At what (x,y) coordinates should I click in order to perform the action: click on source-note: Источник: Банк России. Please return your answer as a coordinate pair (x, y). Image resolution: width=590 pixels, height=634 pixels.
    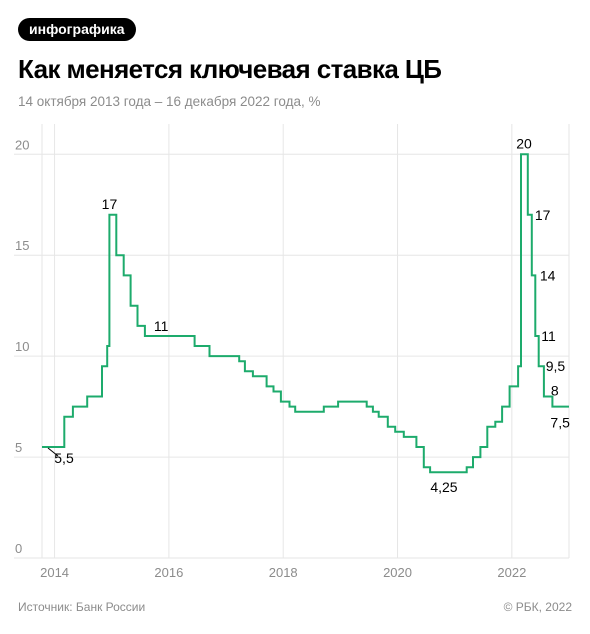
    Looking at the image, I should click on (82, 607).